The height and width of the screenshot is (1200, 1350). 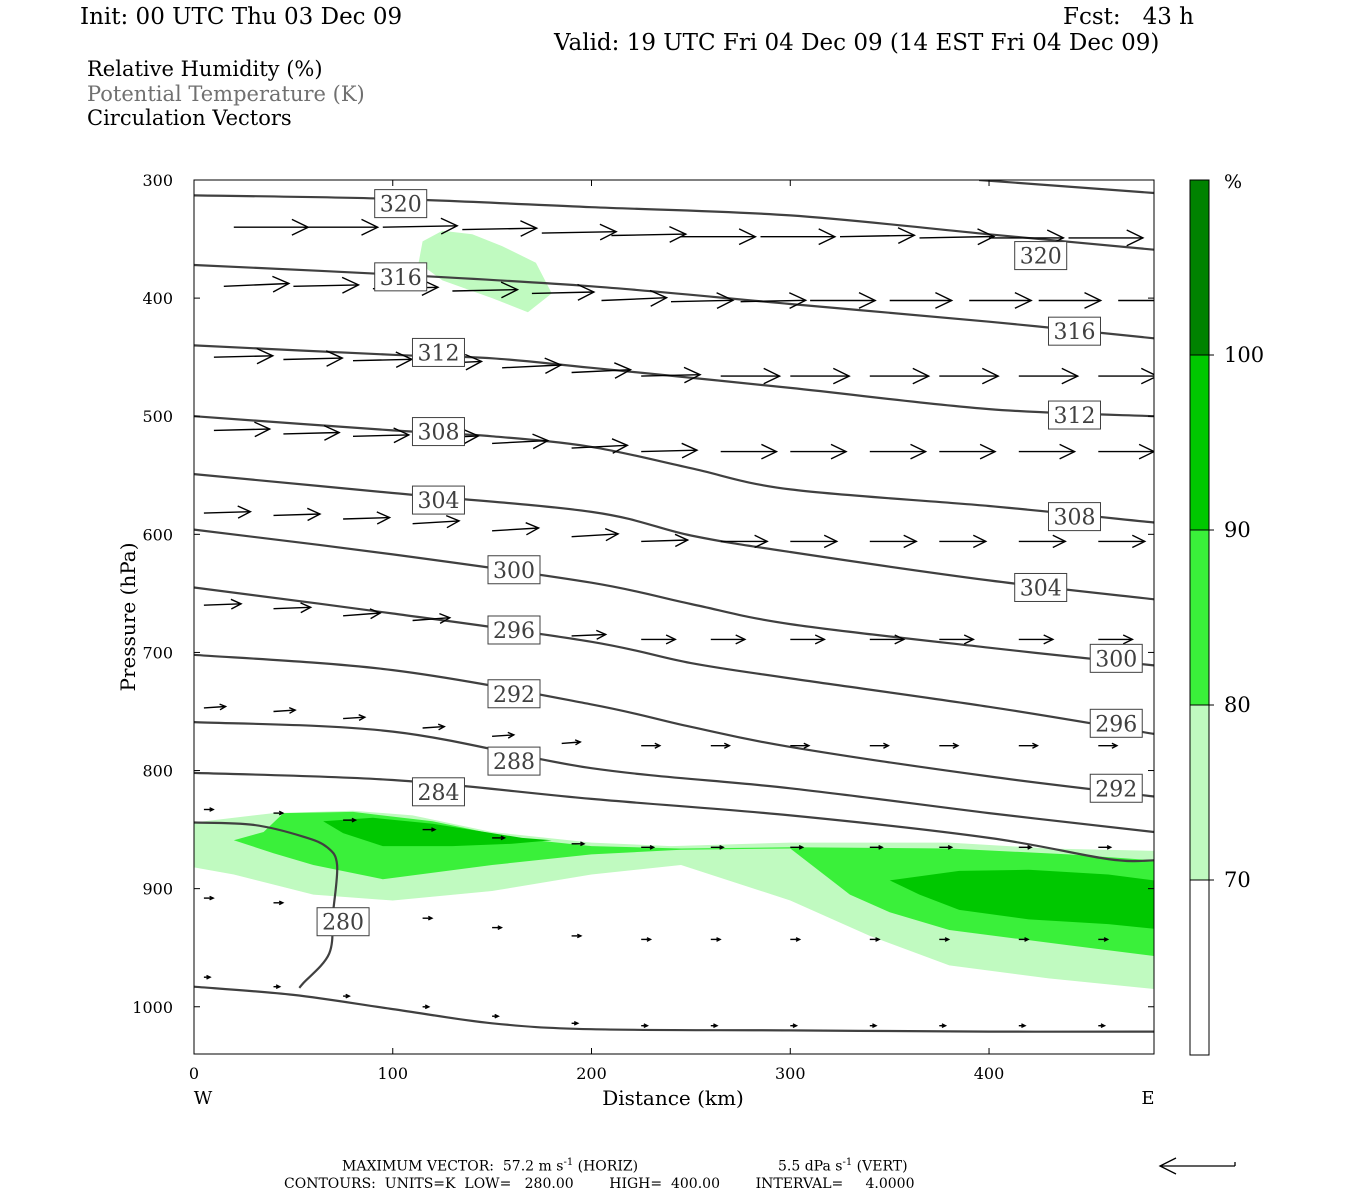 I want to click on west-label: W, so click(x=203, y=1098).